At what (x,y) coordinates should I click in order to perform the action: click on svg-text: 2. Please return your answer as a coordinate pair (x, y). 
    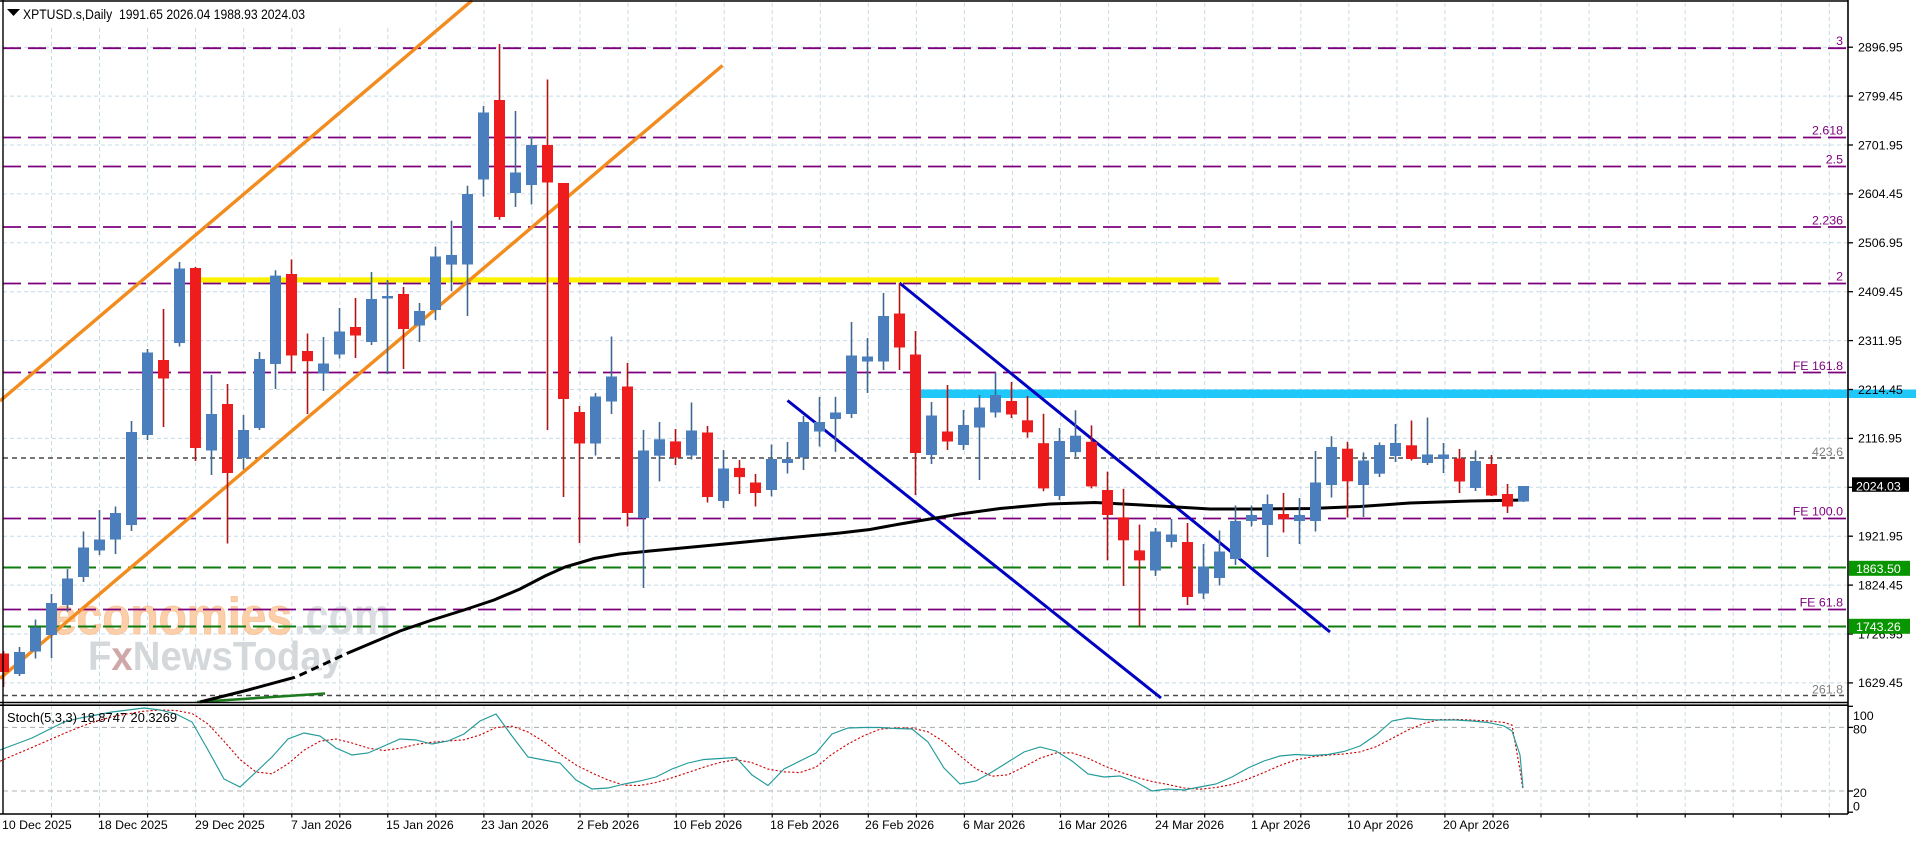
    Looking at the image, I should click on (1839, 277).